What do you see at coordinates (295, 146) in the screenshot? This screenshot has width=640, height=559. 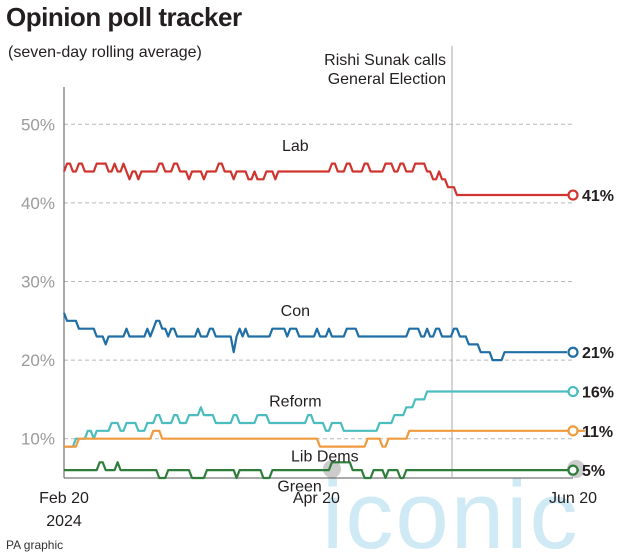 I see `series-name-label: Lab` at bounding box center [295, 146].